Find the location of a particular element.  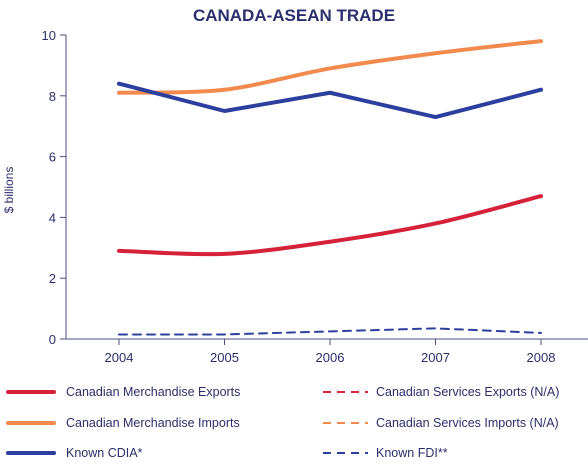

series-line-known-fdi is located at coordinates (330, 331).